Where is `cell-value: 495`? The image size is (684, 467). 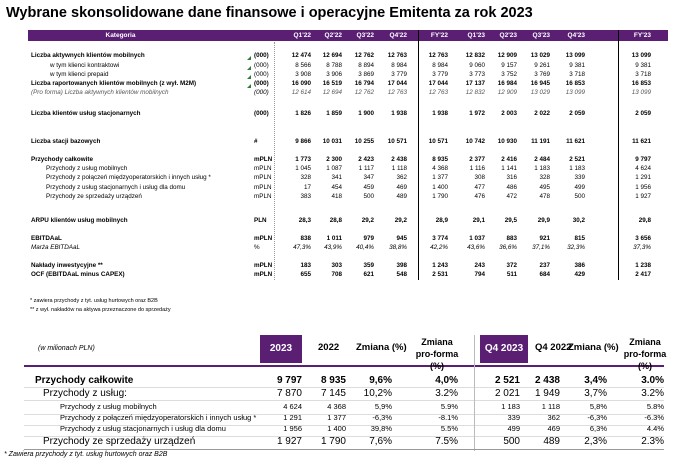
cell-value: 495 is located at coordinates (544, 187).